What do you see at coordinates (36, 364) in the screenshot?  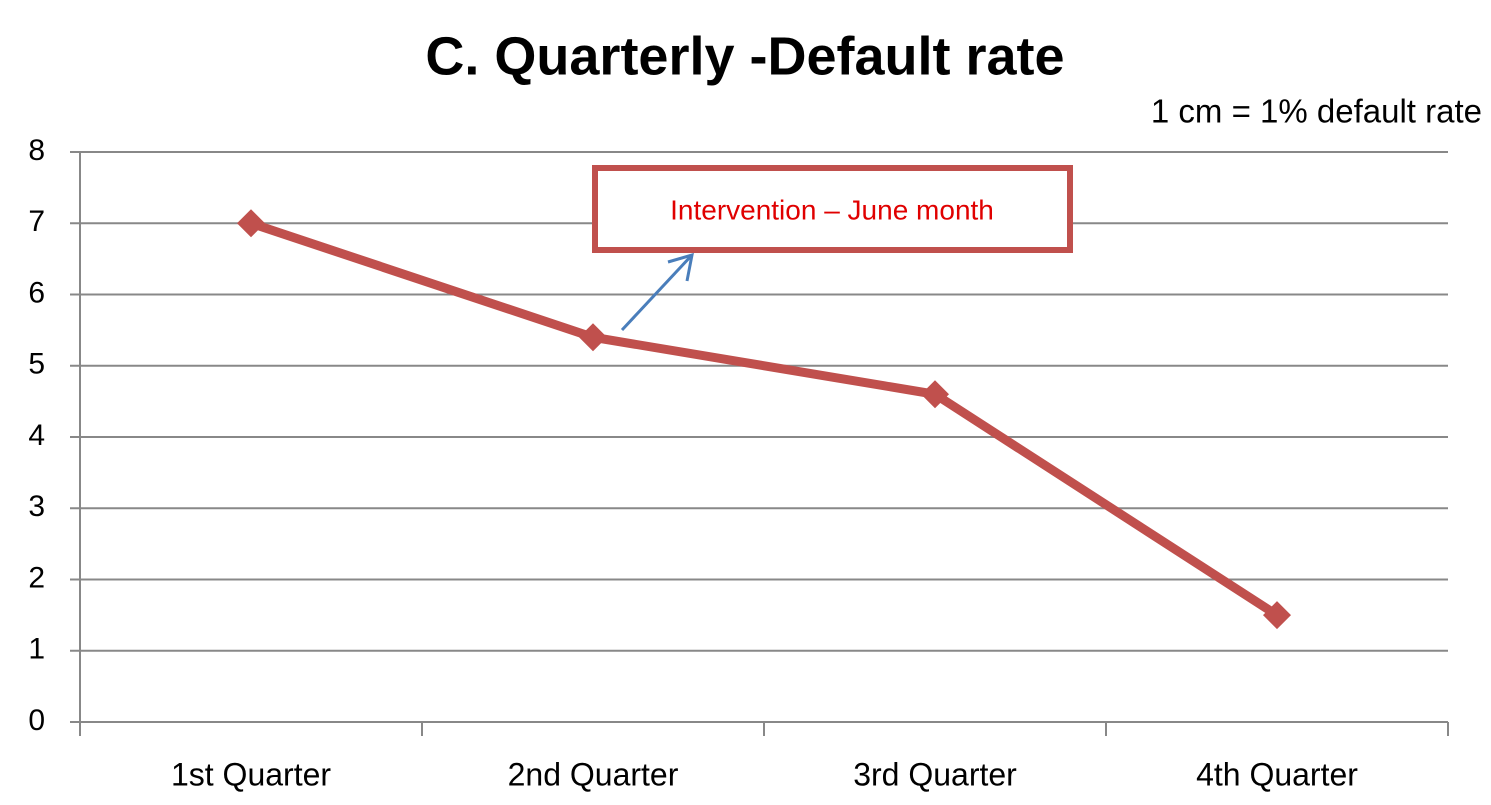 I see `y-tick-label: 5` at bounding box center [36, 364].